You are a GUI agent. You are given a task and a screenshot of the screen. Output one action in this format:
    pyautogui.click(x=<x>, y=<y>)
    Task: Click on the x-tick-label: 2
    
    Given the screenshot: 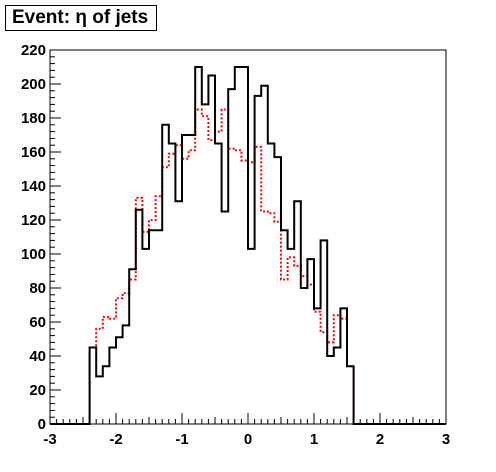 What is the action you would take?
    pyautogui.click(x=380, y=439)
    